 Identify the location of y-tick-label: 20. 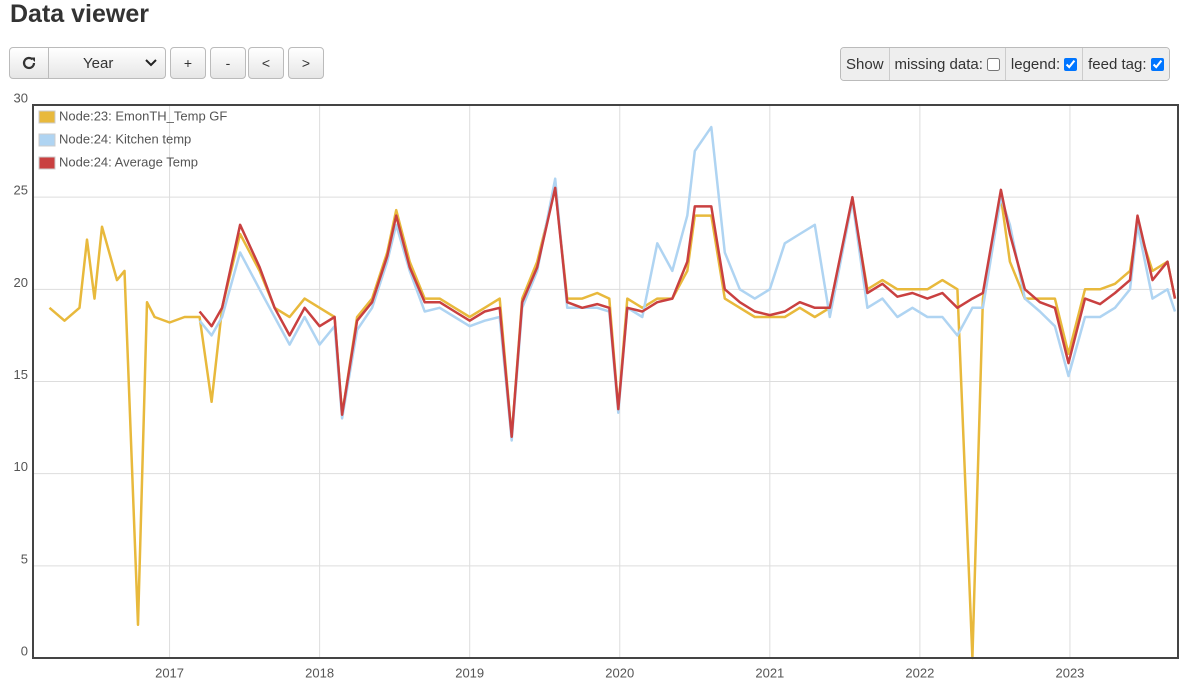
(21, 282).